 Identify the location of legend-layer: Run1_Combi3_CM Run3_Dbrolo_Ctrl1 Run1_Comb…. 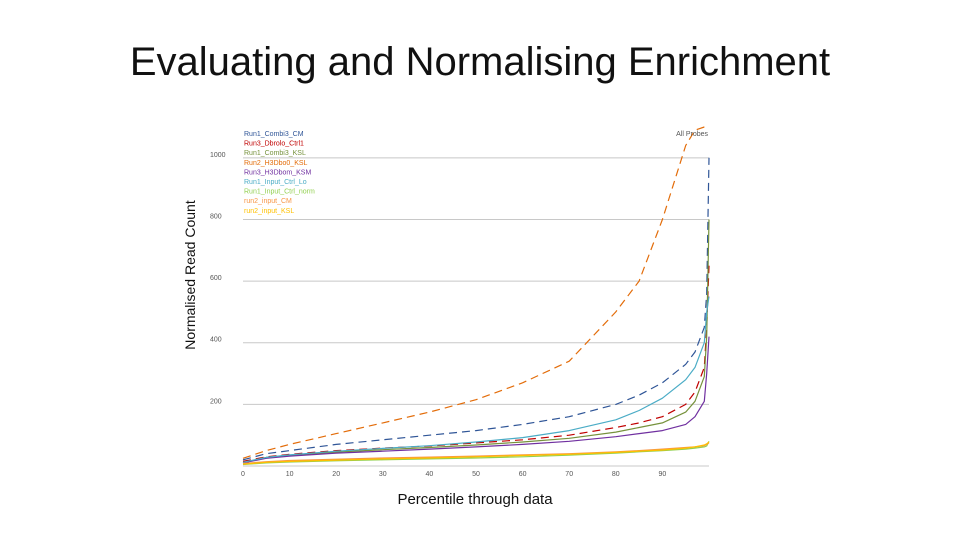
(279, 173).